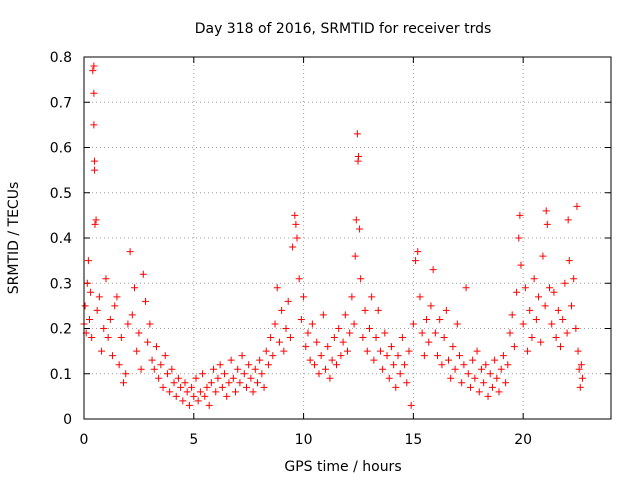  I want to click on y-tick-label: 0.4, so click(61, 239).